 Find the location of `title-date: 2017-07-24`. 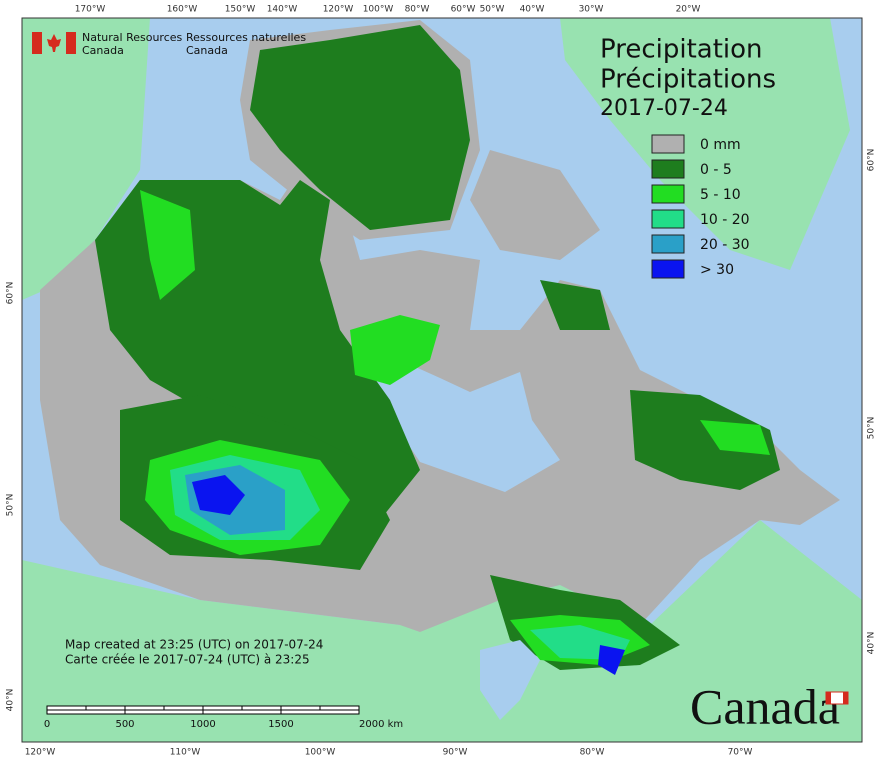

title-date: 2017-07-24 is located at coordinates (664, 108).